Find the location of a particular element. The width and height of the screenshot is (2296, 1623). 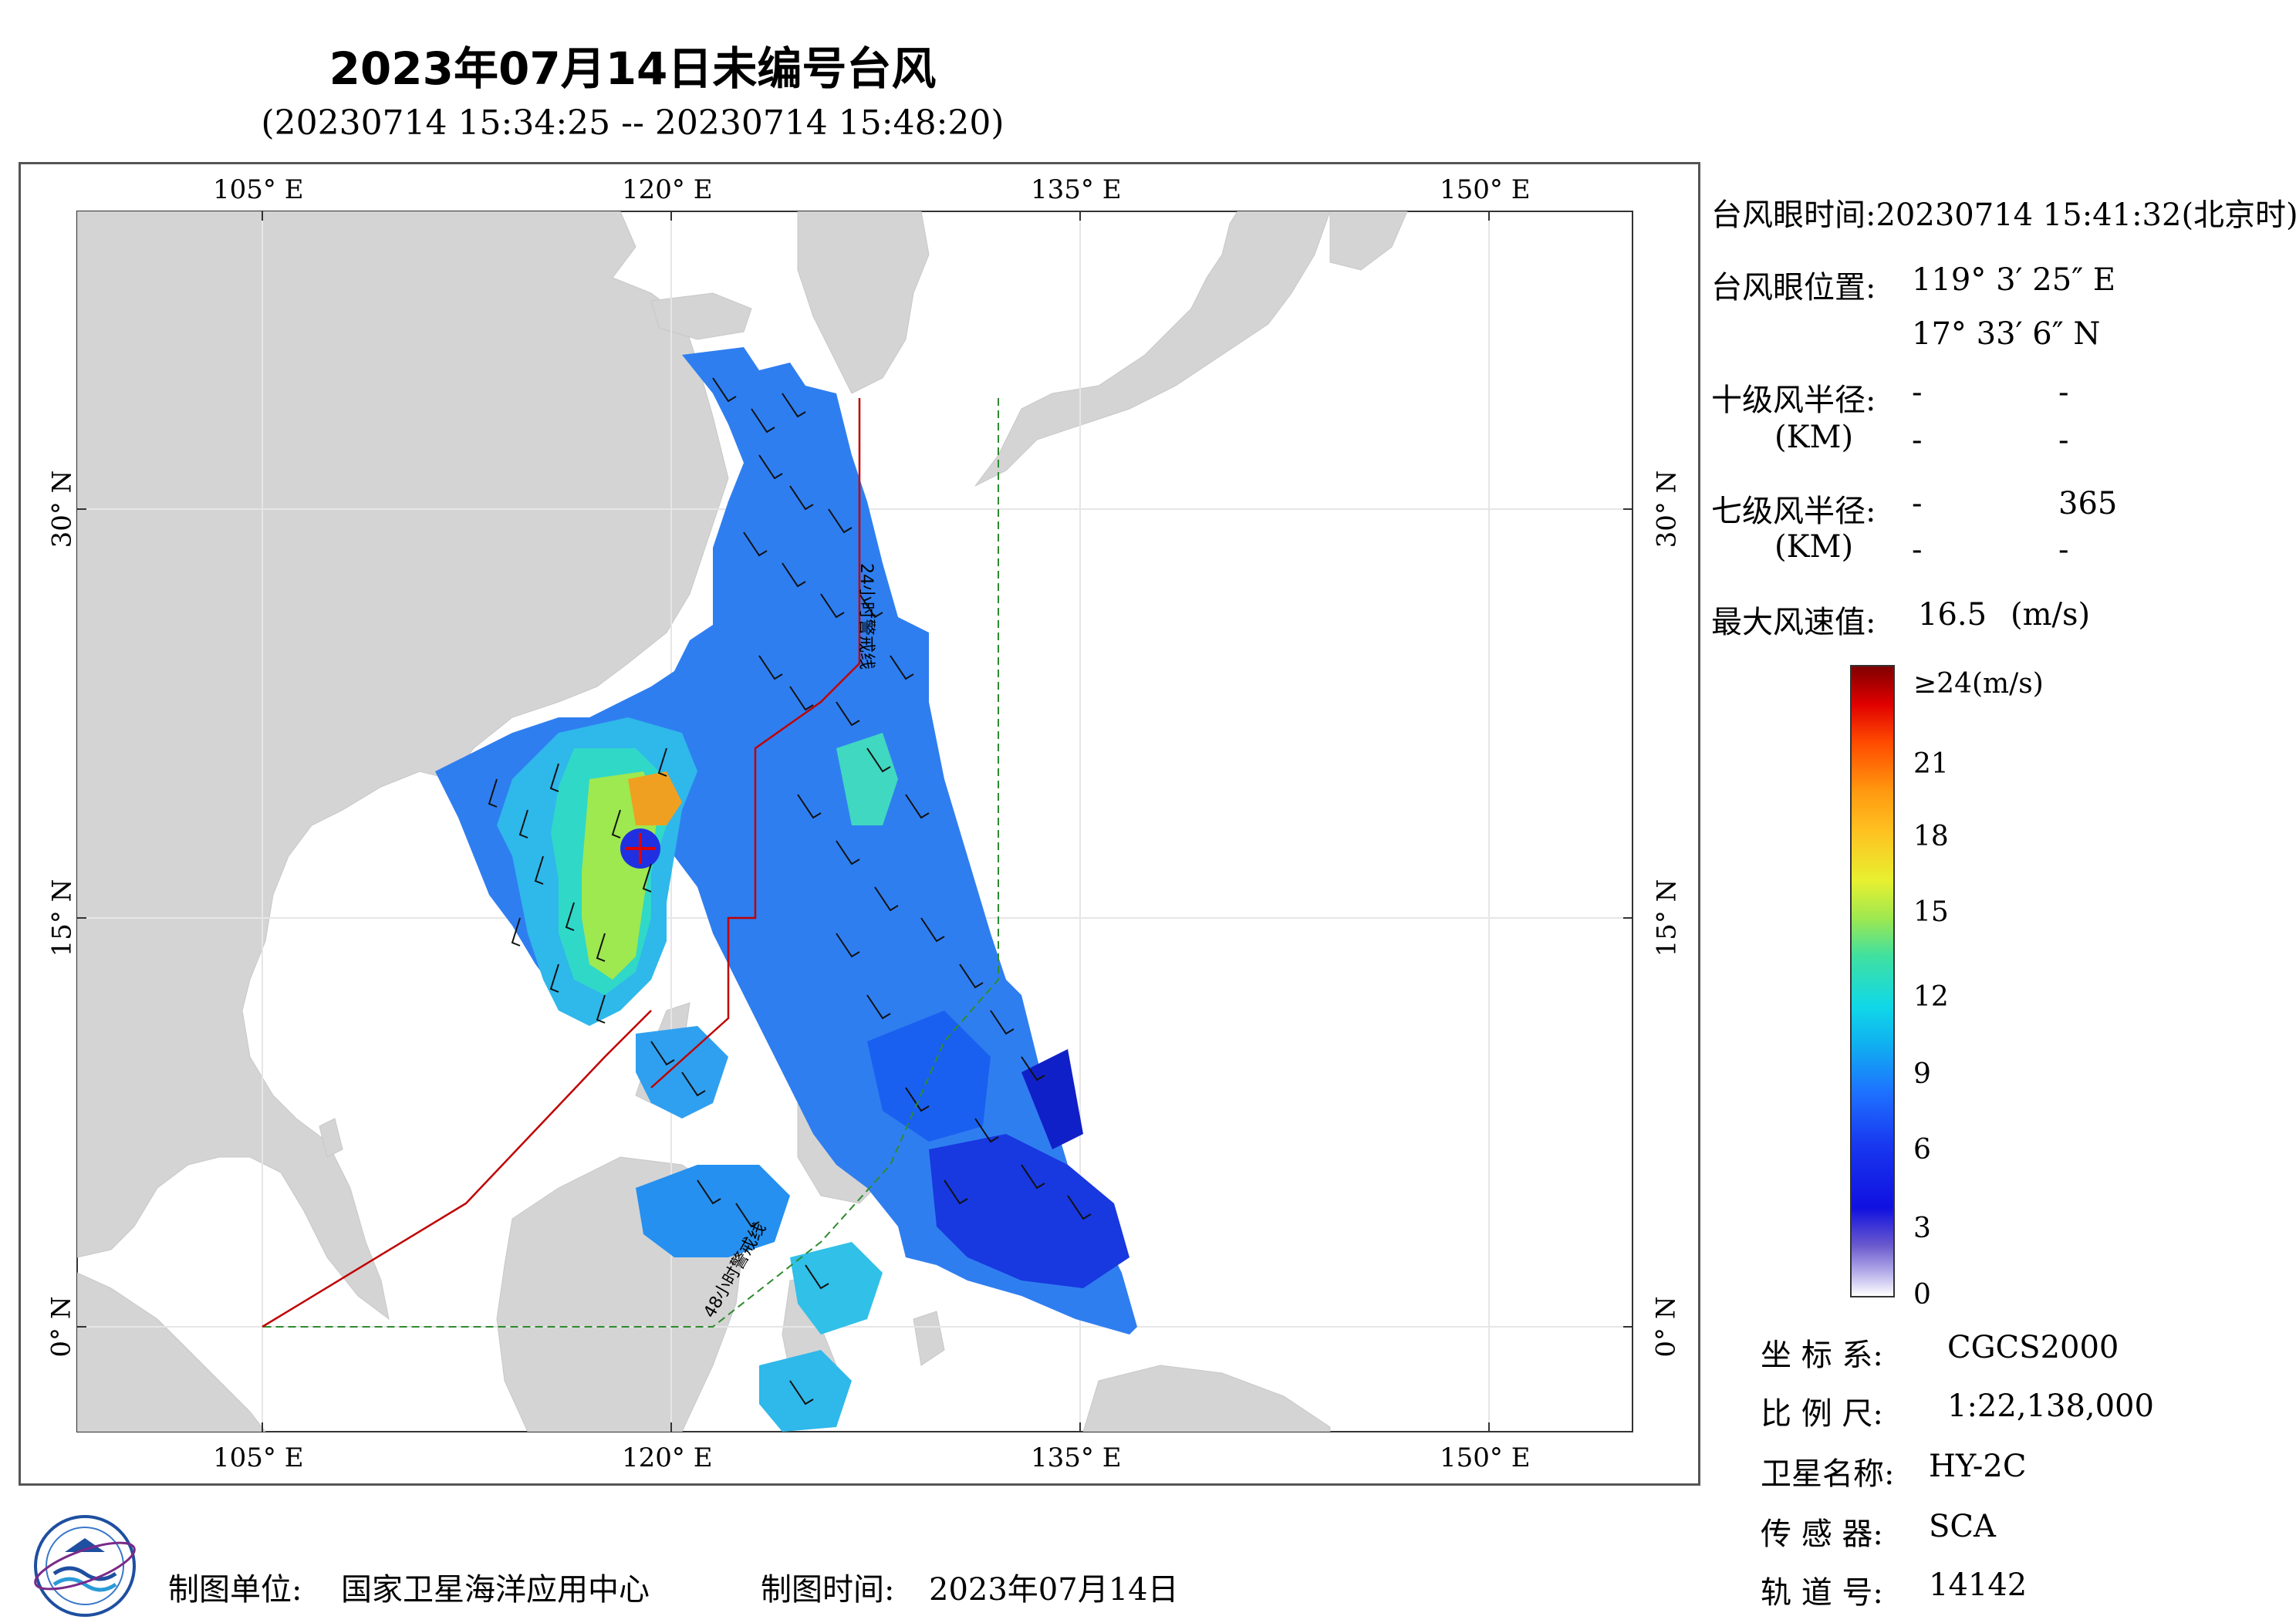

eye-time-label: 台风眼时间: is located at coordinates (1793, 215).